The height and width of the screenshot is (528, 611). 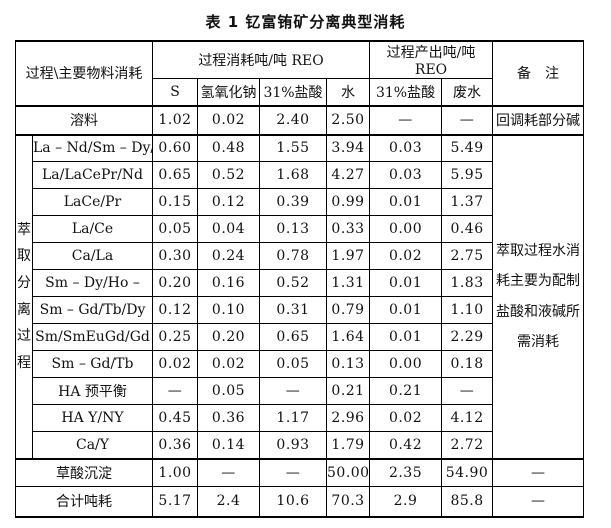 What do you see at coordinates (467, 418) in the screenshot?
I see `value-cell: 4.12` at bounding box center [467, 418].